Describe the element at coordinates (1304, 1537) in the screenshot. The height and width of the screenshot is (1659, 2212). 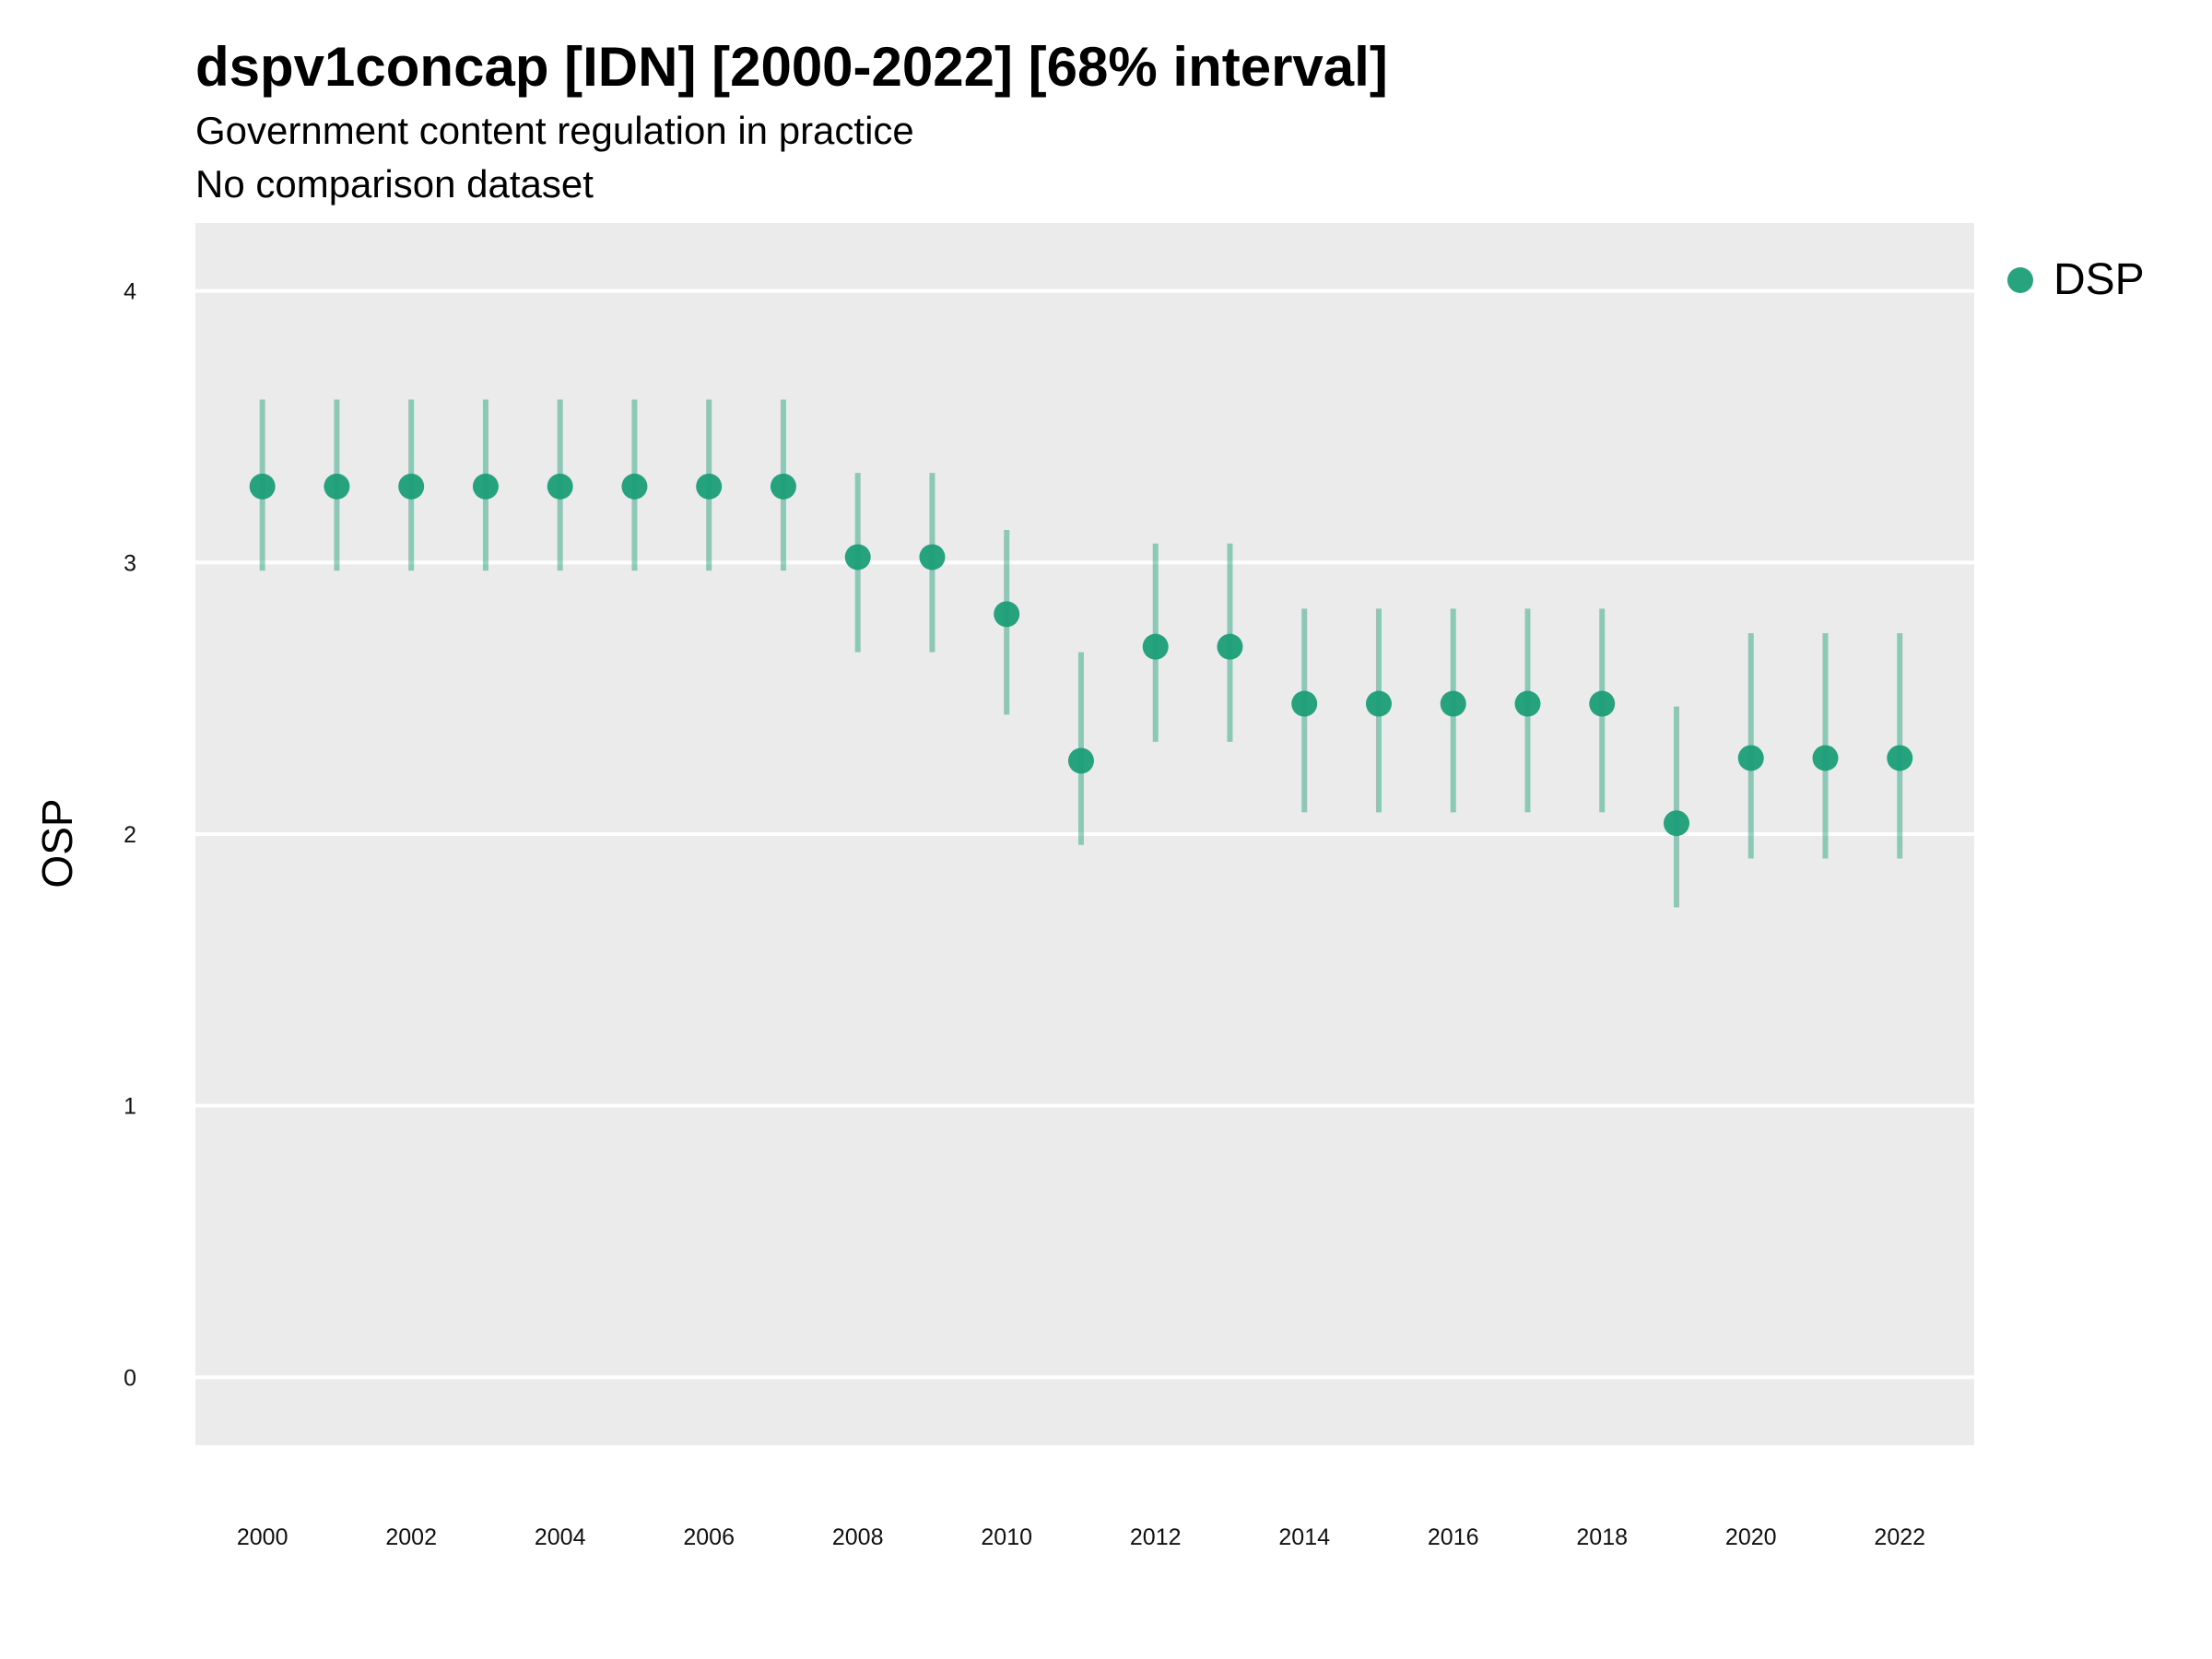
I see `x-tick-label-2014: 2014` at that location.